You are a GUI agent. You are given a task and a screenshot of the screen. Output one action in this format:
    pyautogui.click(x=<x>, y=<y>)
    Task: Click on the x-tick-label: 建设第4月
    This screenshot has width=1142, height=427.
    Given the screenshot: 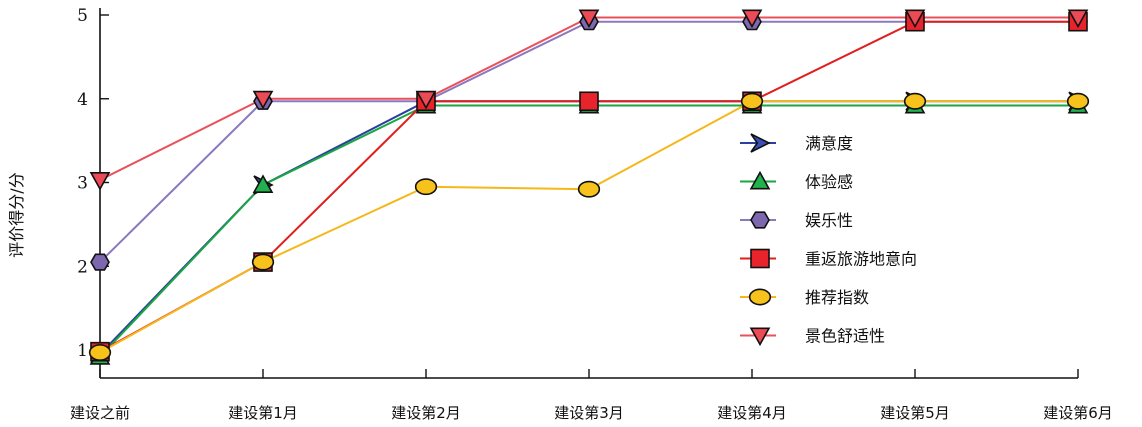 What is the action you would take?
    pyautogui.click(x=752, y=413)
    